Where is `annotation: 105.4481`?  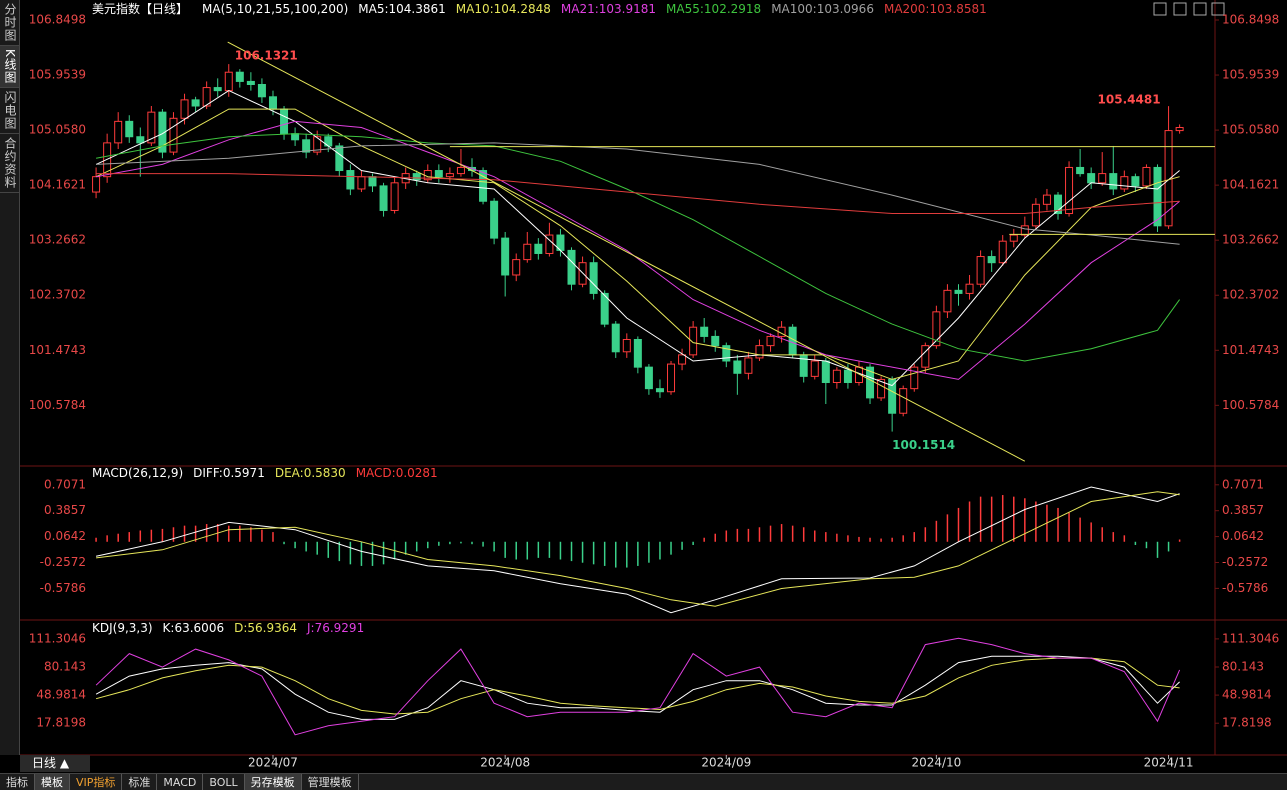 annotation: 105.4481 is located at coordinates (1129, 100).